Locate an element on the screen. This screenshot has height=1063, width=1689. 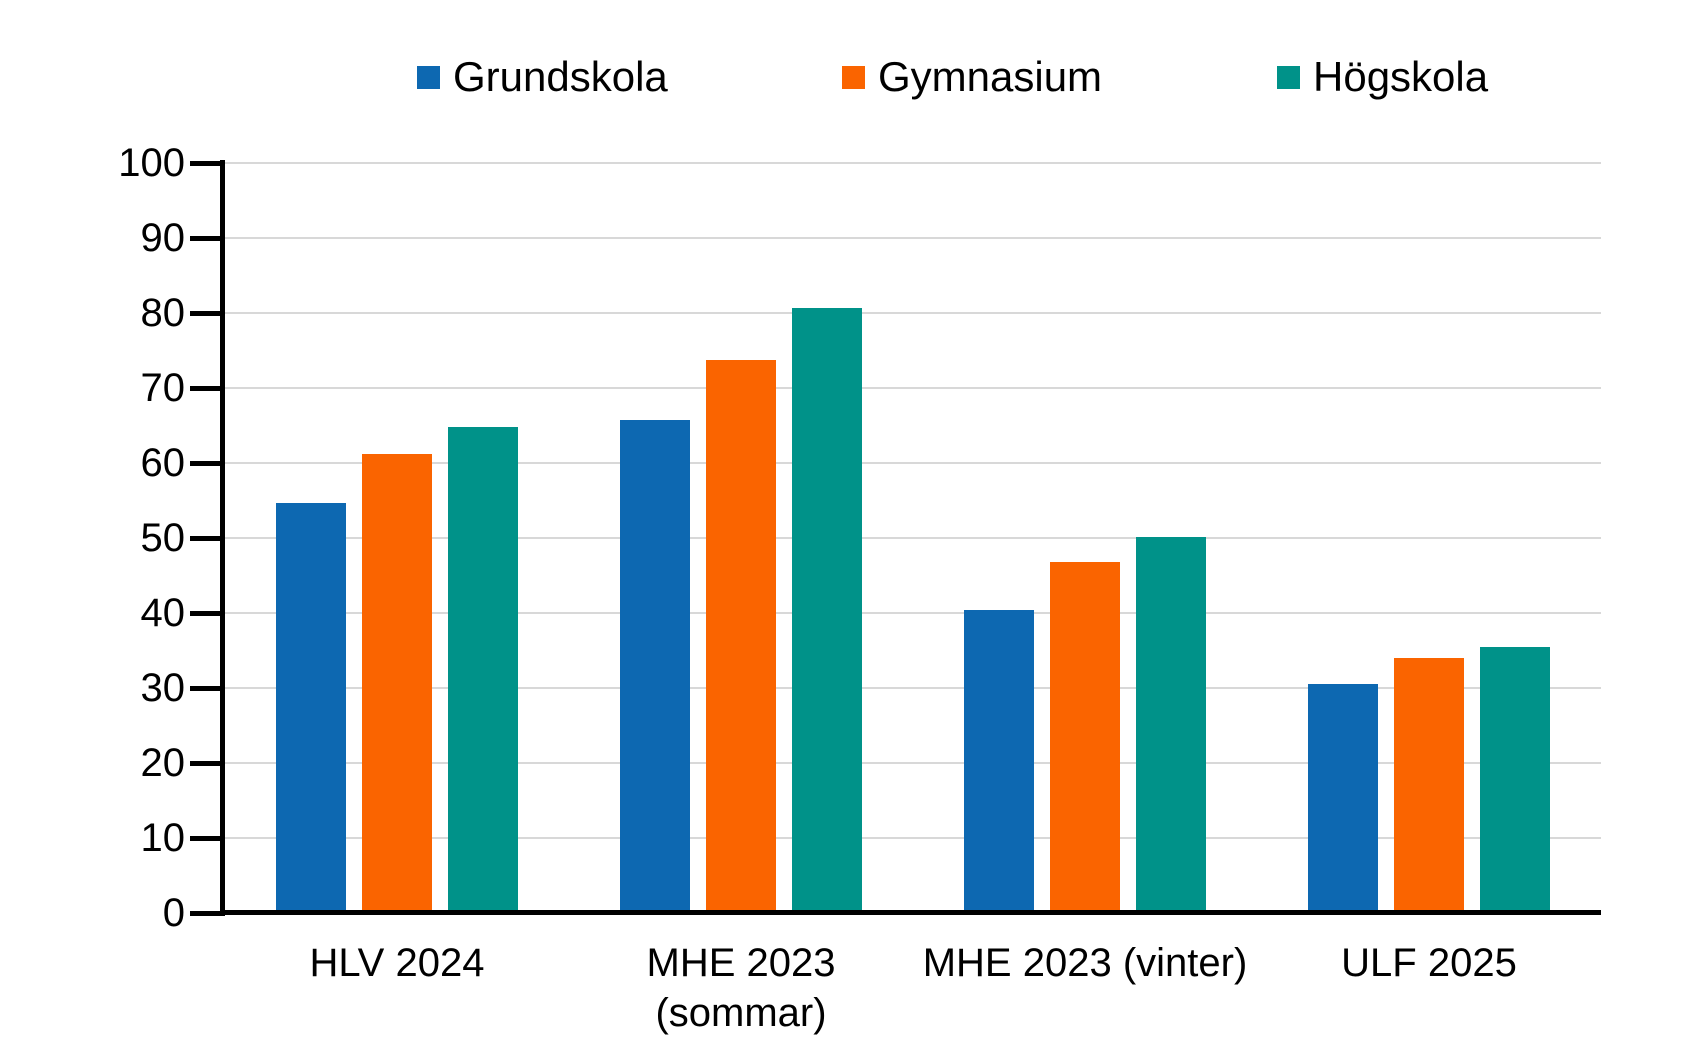
bar-gymnasium-hlv-2024 is located at coordinates (397, 682).